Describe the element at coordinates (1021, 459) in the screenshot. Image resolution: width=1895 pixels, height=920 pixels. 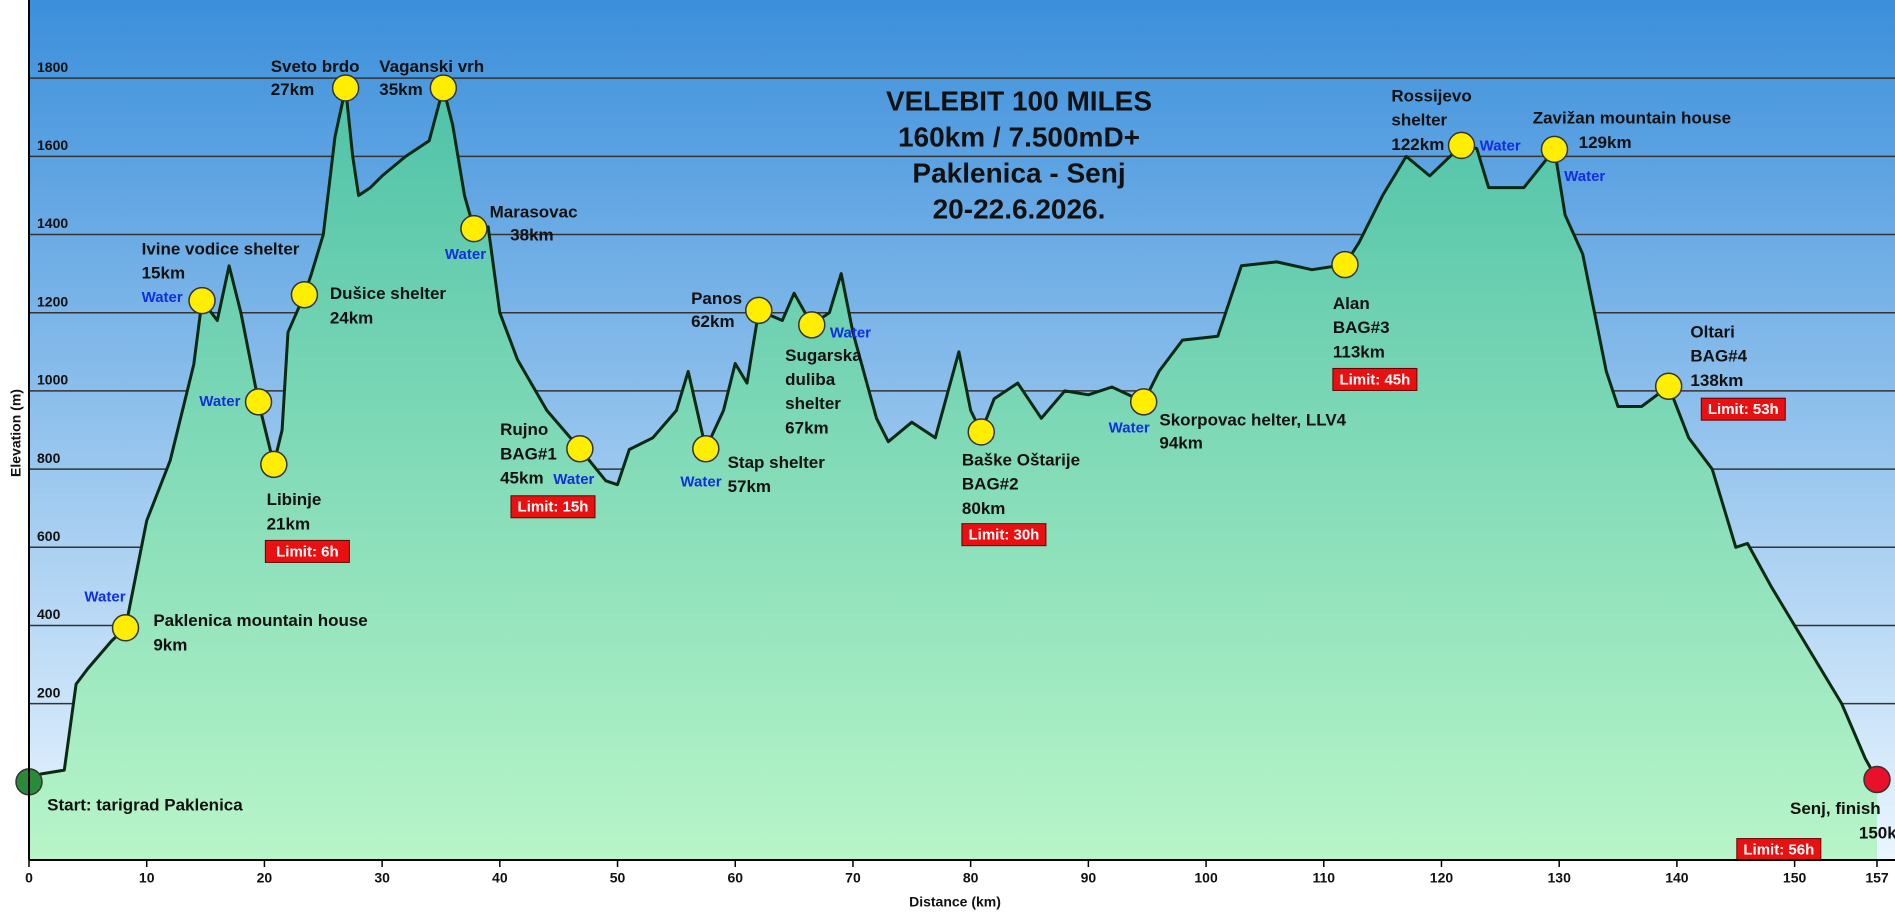
I see `waypoint-label: Baške Oštarije` at that location.